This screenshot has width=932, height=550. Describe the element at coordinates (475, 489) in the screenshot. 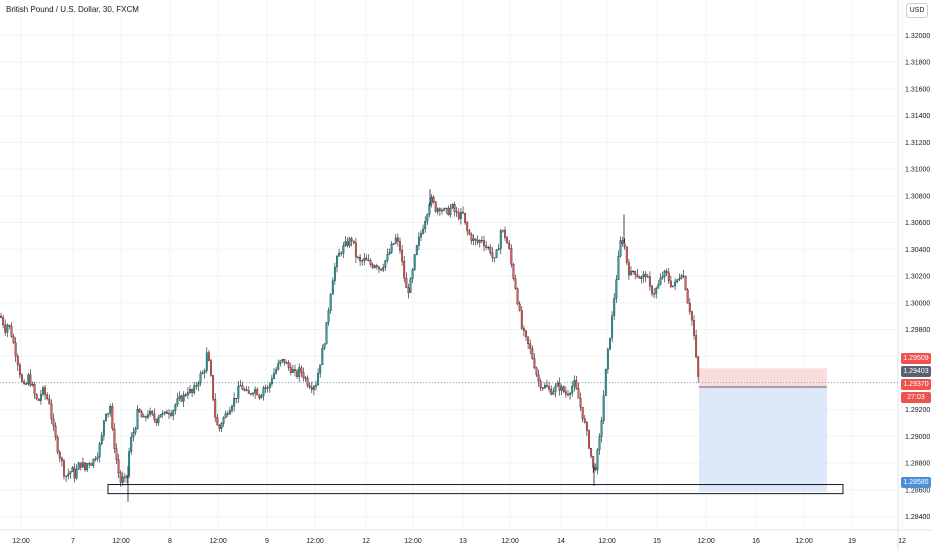

I see `support-zone-box` at that location.